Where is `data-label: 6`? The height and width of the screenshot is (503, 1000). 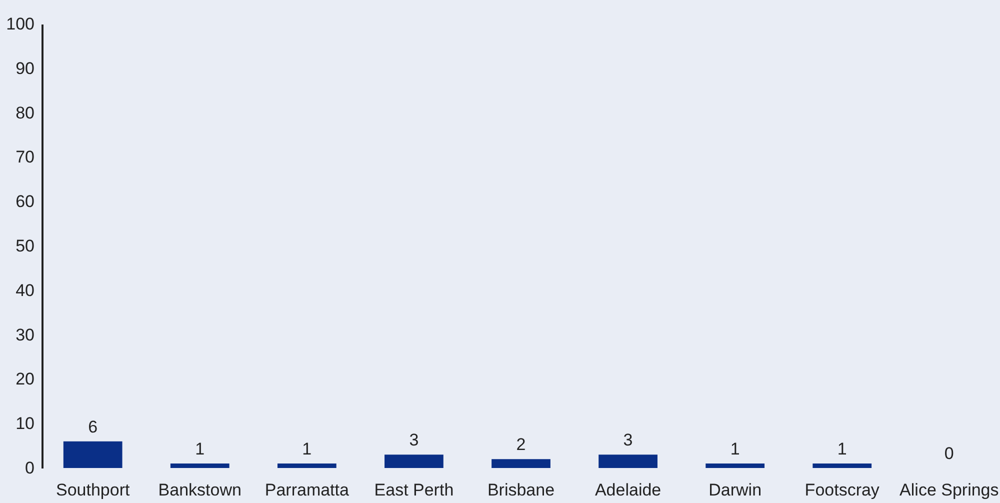
data-label: 6 is located at coordinates (93, 426).